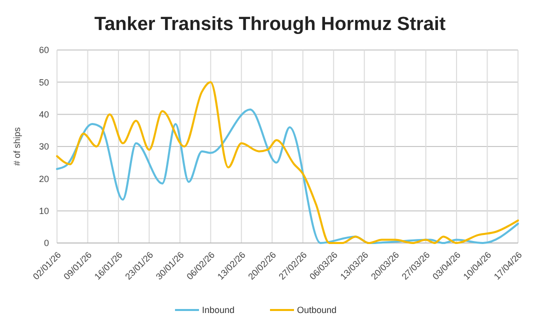 The height and width of the screenshot is (321, 540). Describe the element at coordinates (43, 147) in the screenshot. I see `y-tick-label: 30` at that location.